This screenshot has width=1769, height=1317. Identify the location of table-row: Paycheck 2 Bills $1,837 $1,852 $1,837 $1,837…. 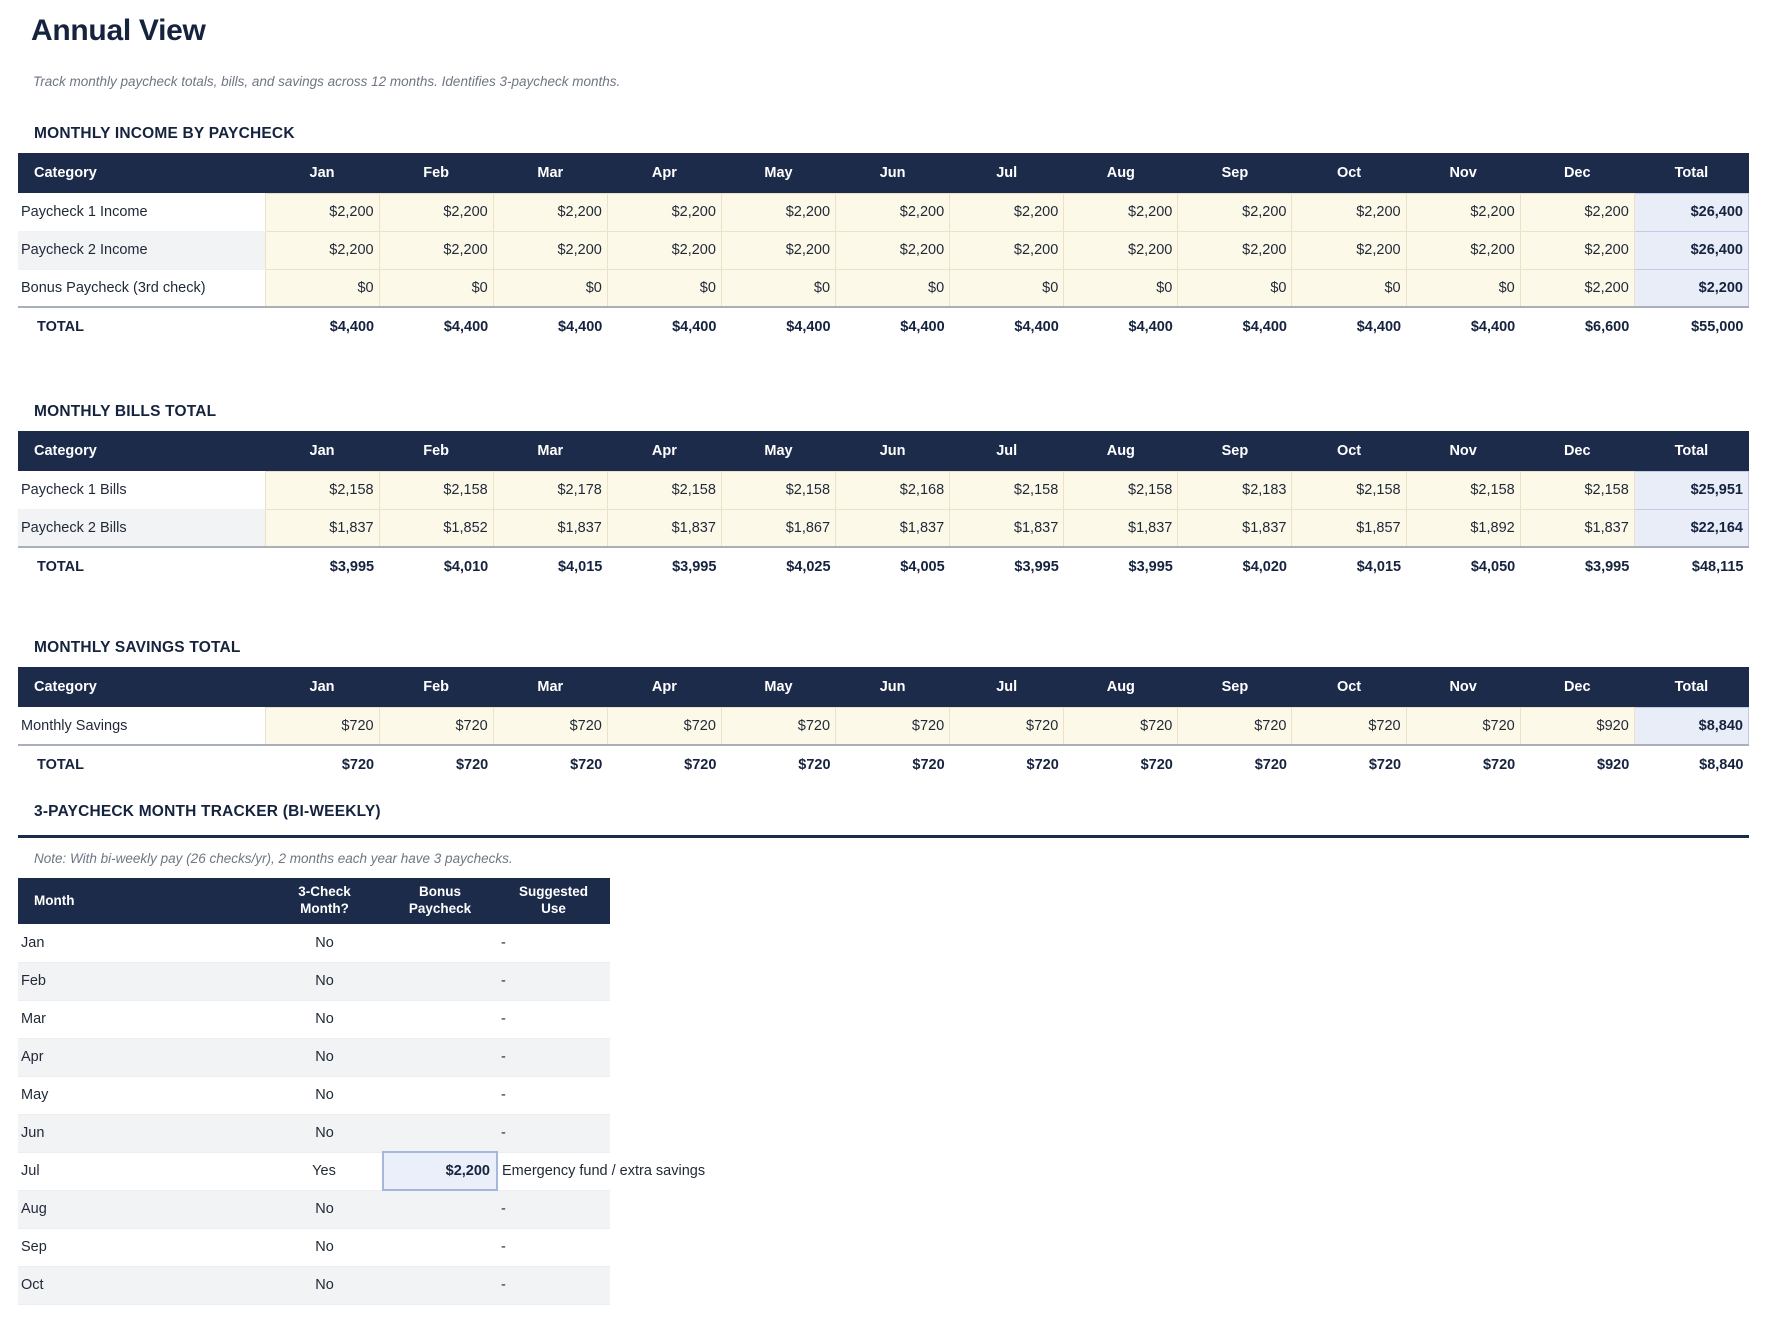
(884, 528).